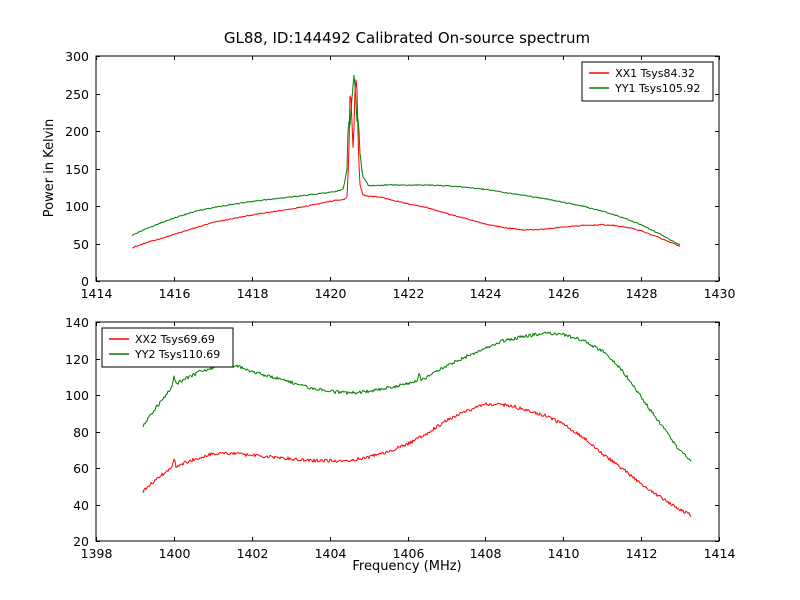 The height and width of the screenshot is (600, 800). I want to click on x-tick-label: 1420, so click(331, 293).